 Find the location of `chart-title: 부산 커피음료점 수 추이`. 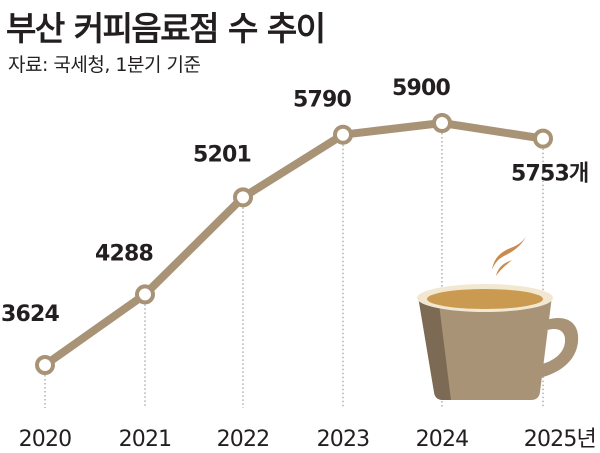

chart-title: 부산 커피음료점 수 추이 is located at coordinates (166, 28).